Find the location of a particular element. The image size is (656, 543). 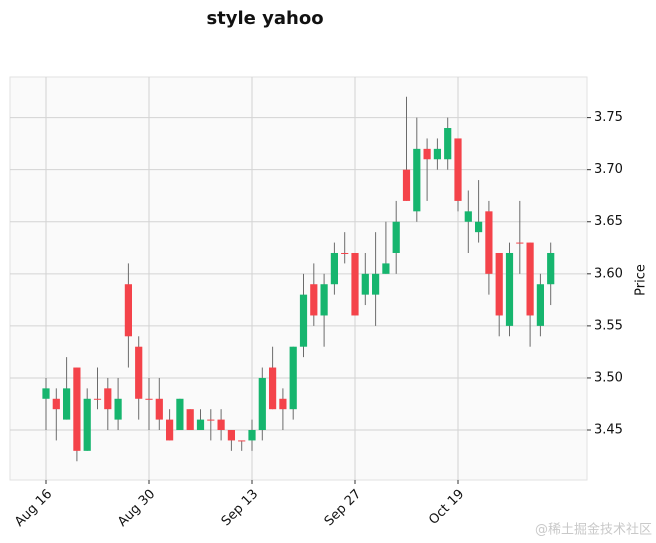

y-tick-label: 3.45 is located at coordinates (608, 430).